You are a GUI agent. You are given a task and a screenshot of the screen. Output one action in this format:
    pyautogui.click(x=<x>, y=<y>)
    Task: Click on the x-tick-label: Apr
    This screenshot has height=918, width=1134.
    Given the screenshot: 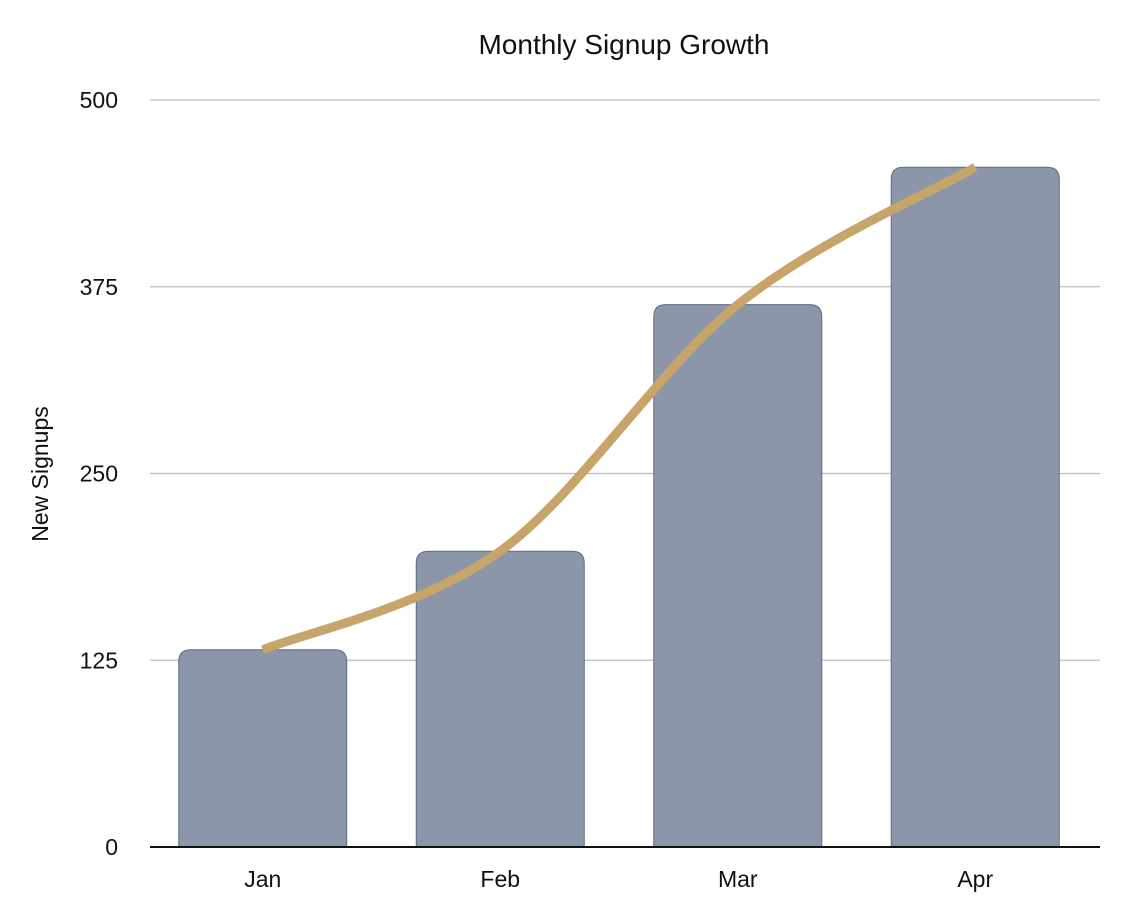 What is the action you would take?
    pyautogui.click(x=975, y=879)
    